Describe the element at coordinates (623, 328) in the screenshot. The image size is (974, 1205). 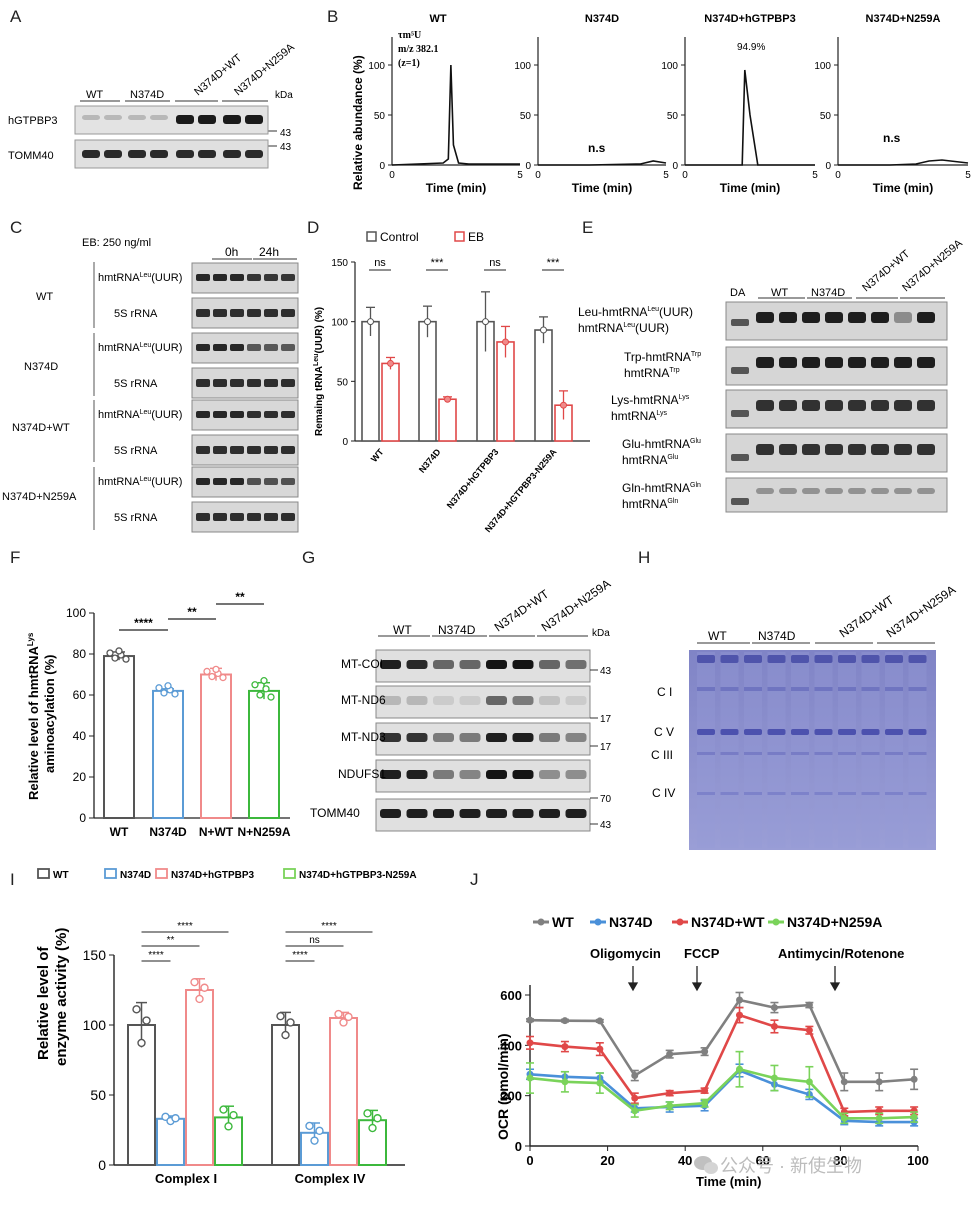
I see `panel-e-label-uncharged: hmtRNALeu(UUR)` at that location.